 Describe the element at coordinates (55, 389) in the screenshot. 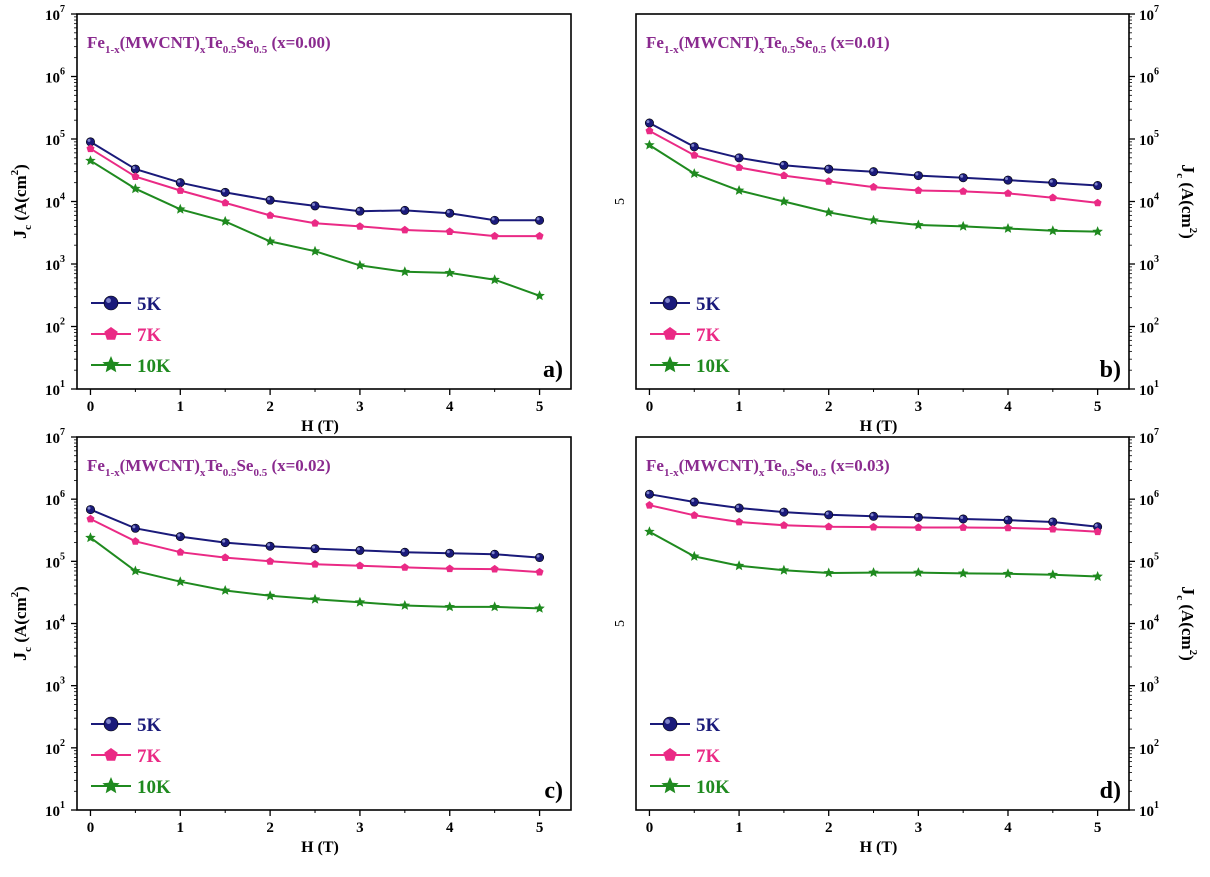

I see `y-tick-label: 10¹` at that location.